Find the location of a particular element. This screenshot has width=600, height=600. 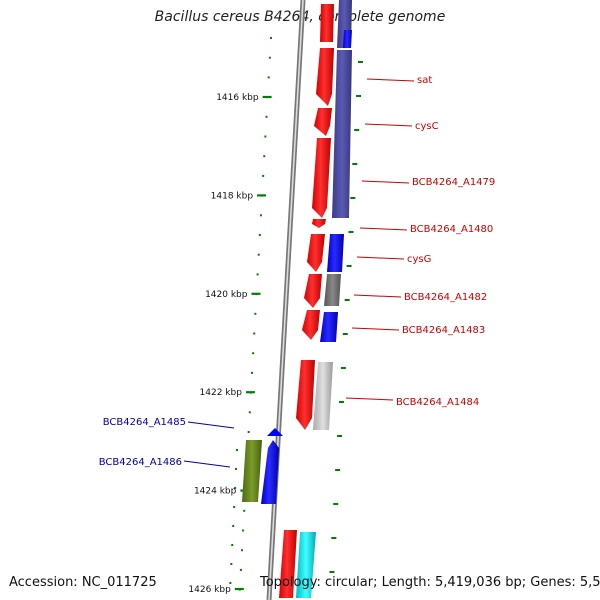

reverse-genes is located at coordinates (262, 466).